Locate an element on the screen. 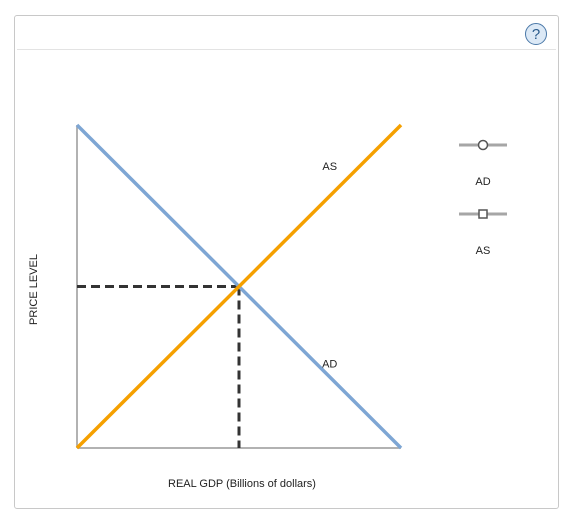  help-button: ? is located at coordinates (536, 34).